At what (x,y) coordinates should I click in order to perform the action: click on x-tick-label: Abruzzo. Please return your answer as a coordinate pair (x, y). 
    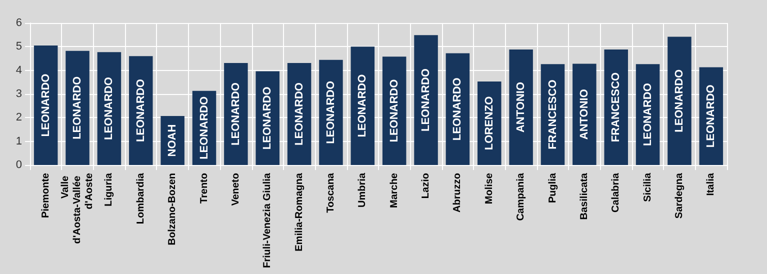
    Looking at the image, I should click on (458, 192).